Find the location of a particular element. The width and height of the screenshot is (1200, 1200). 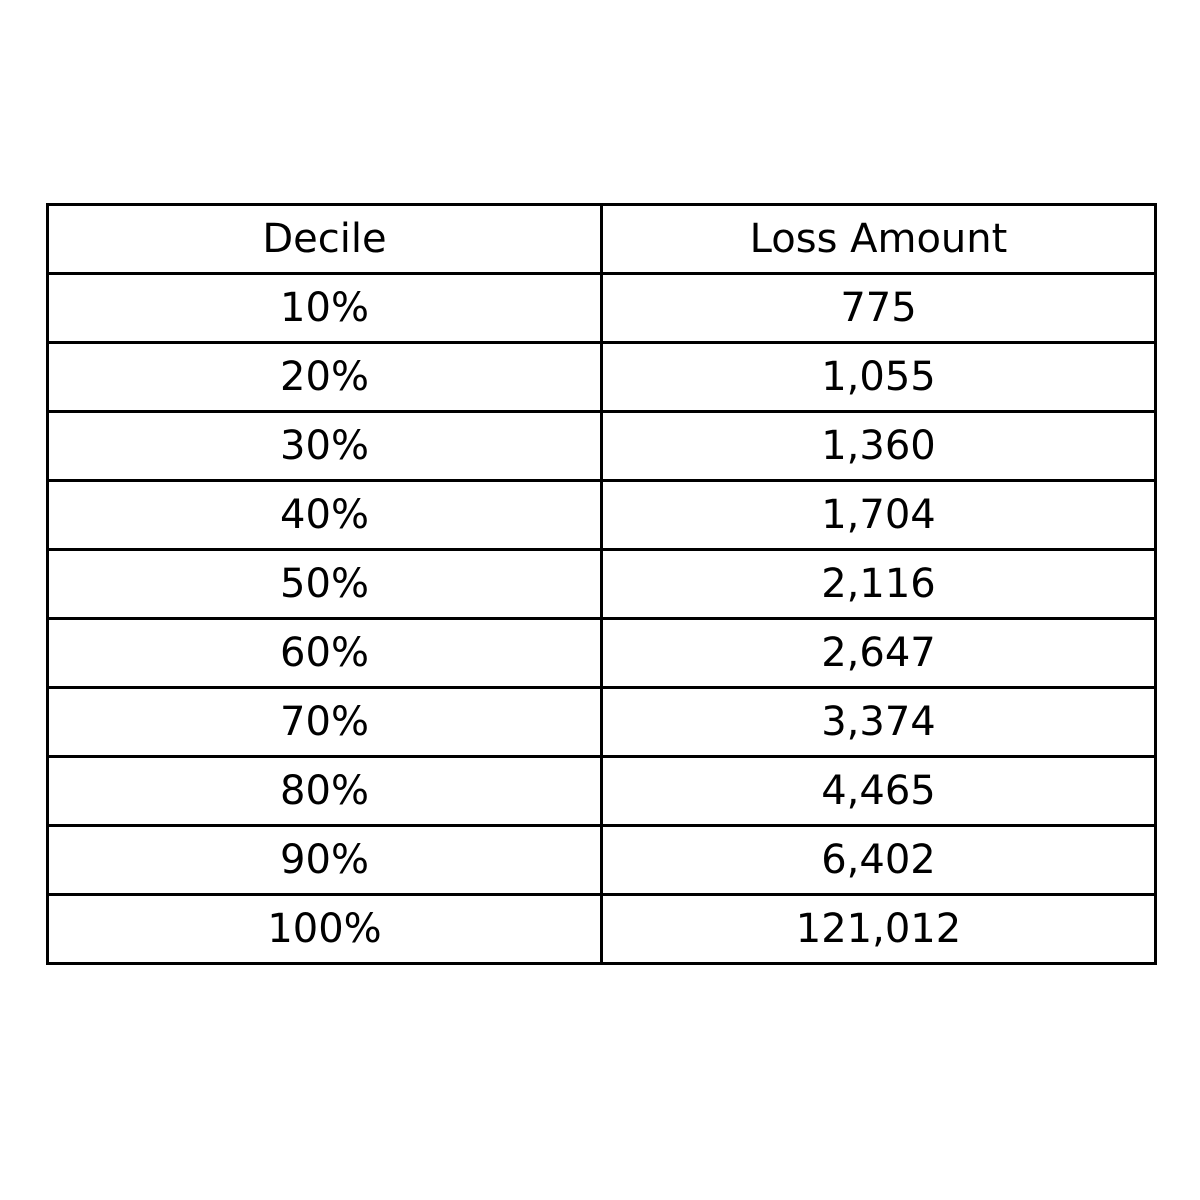

table-row: 20% 1,055 is located at coordinates (601, 377).